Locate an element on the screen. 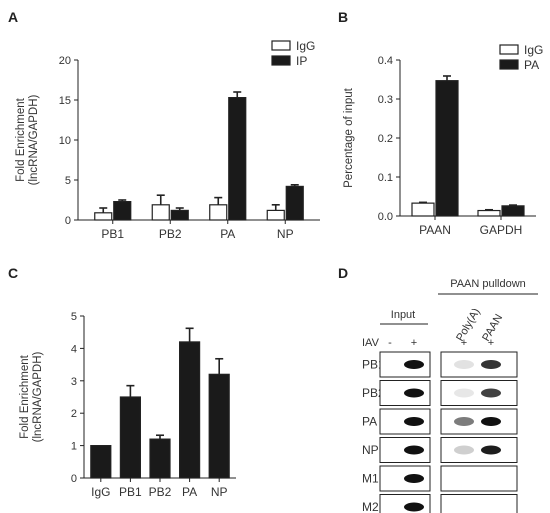  blot-row-label: PB2 is located at coordinates (373, 393).